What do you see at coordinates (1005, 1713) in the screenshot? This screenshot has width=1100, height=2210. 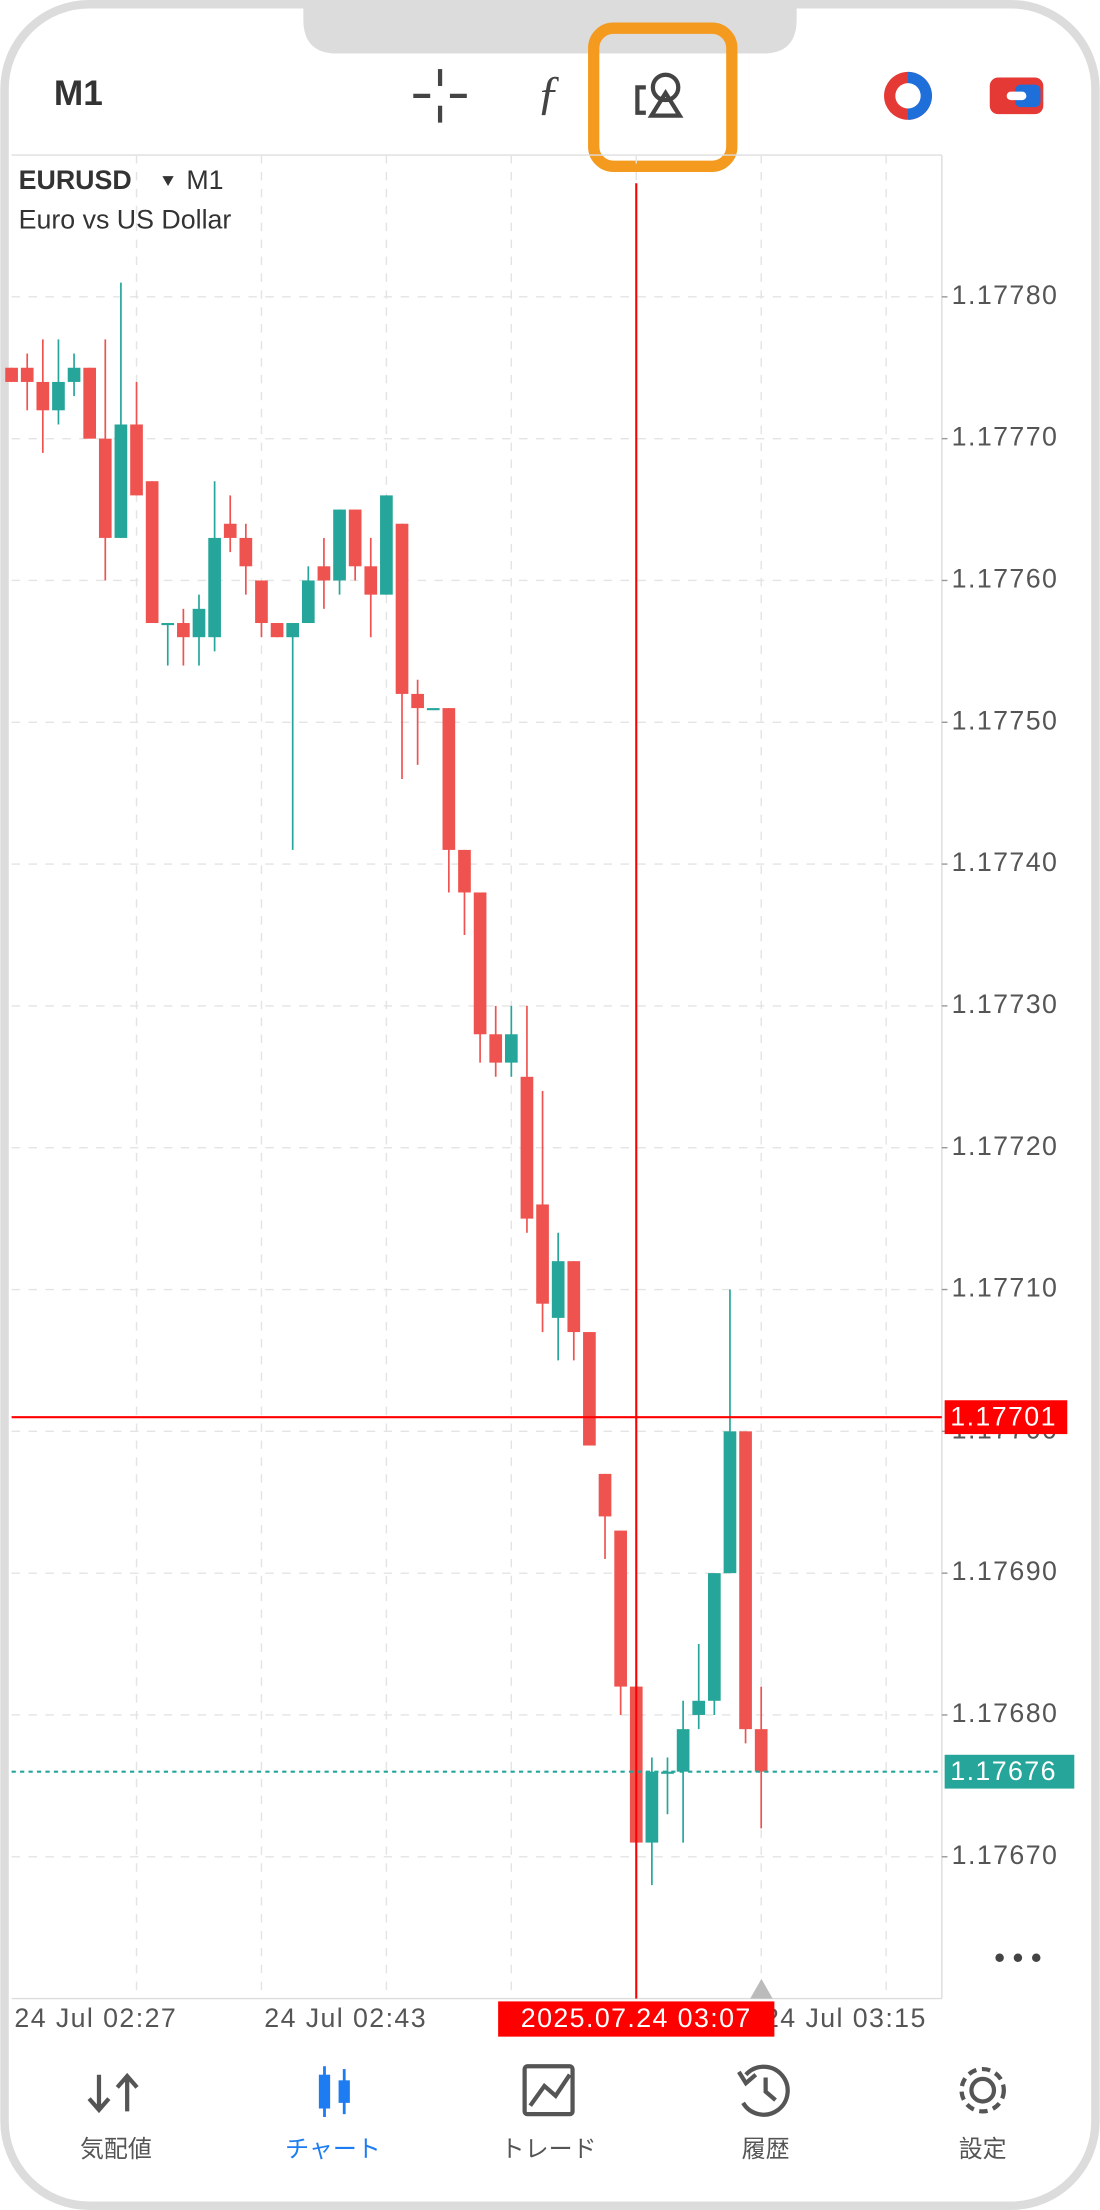 I see `y-tick-label: 1.17680` at bounding box center [1005, 1713].